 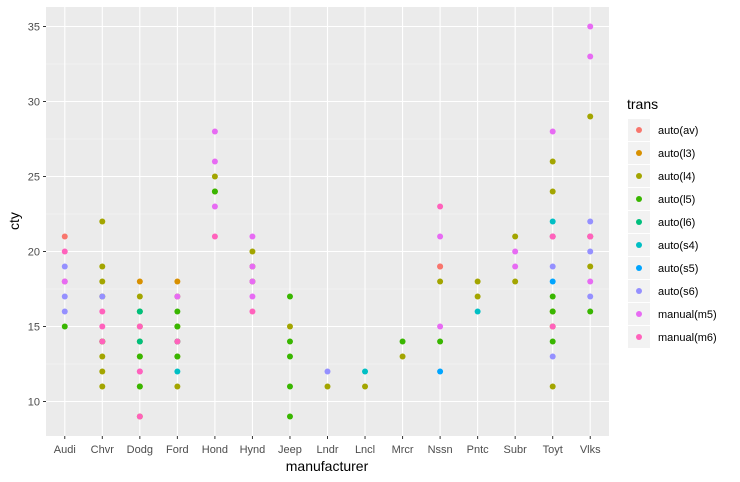 I want to click on x-tick-label: Jeep, so click(x=290, y=450).